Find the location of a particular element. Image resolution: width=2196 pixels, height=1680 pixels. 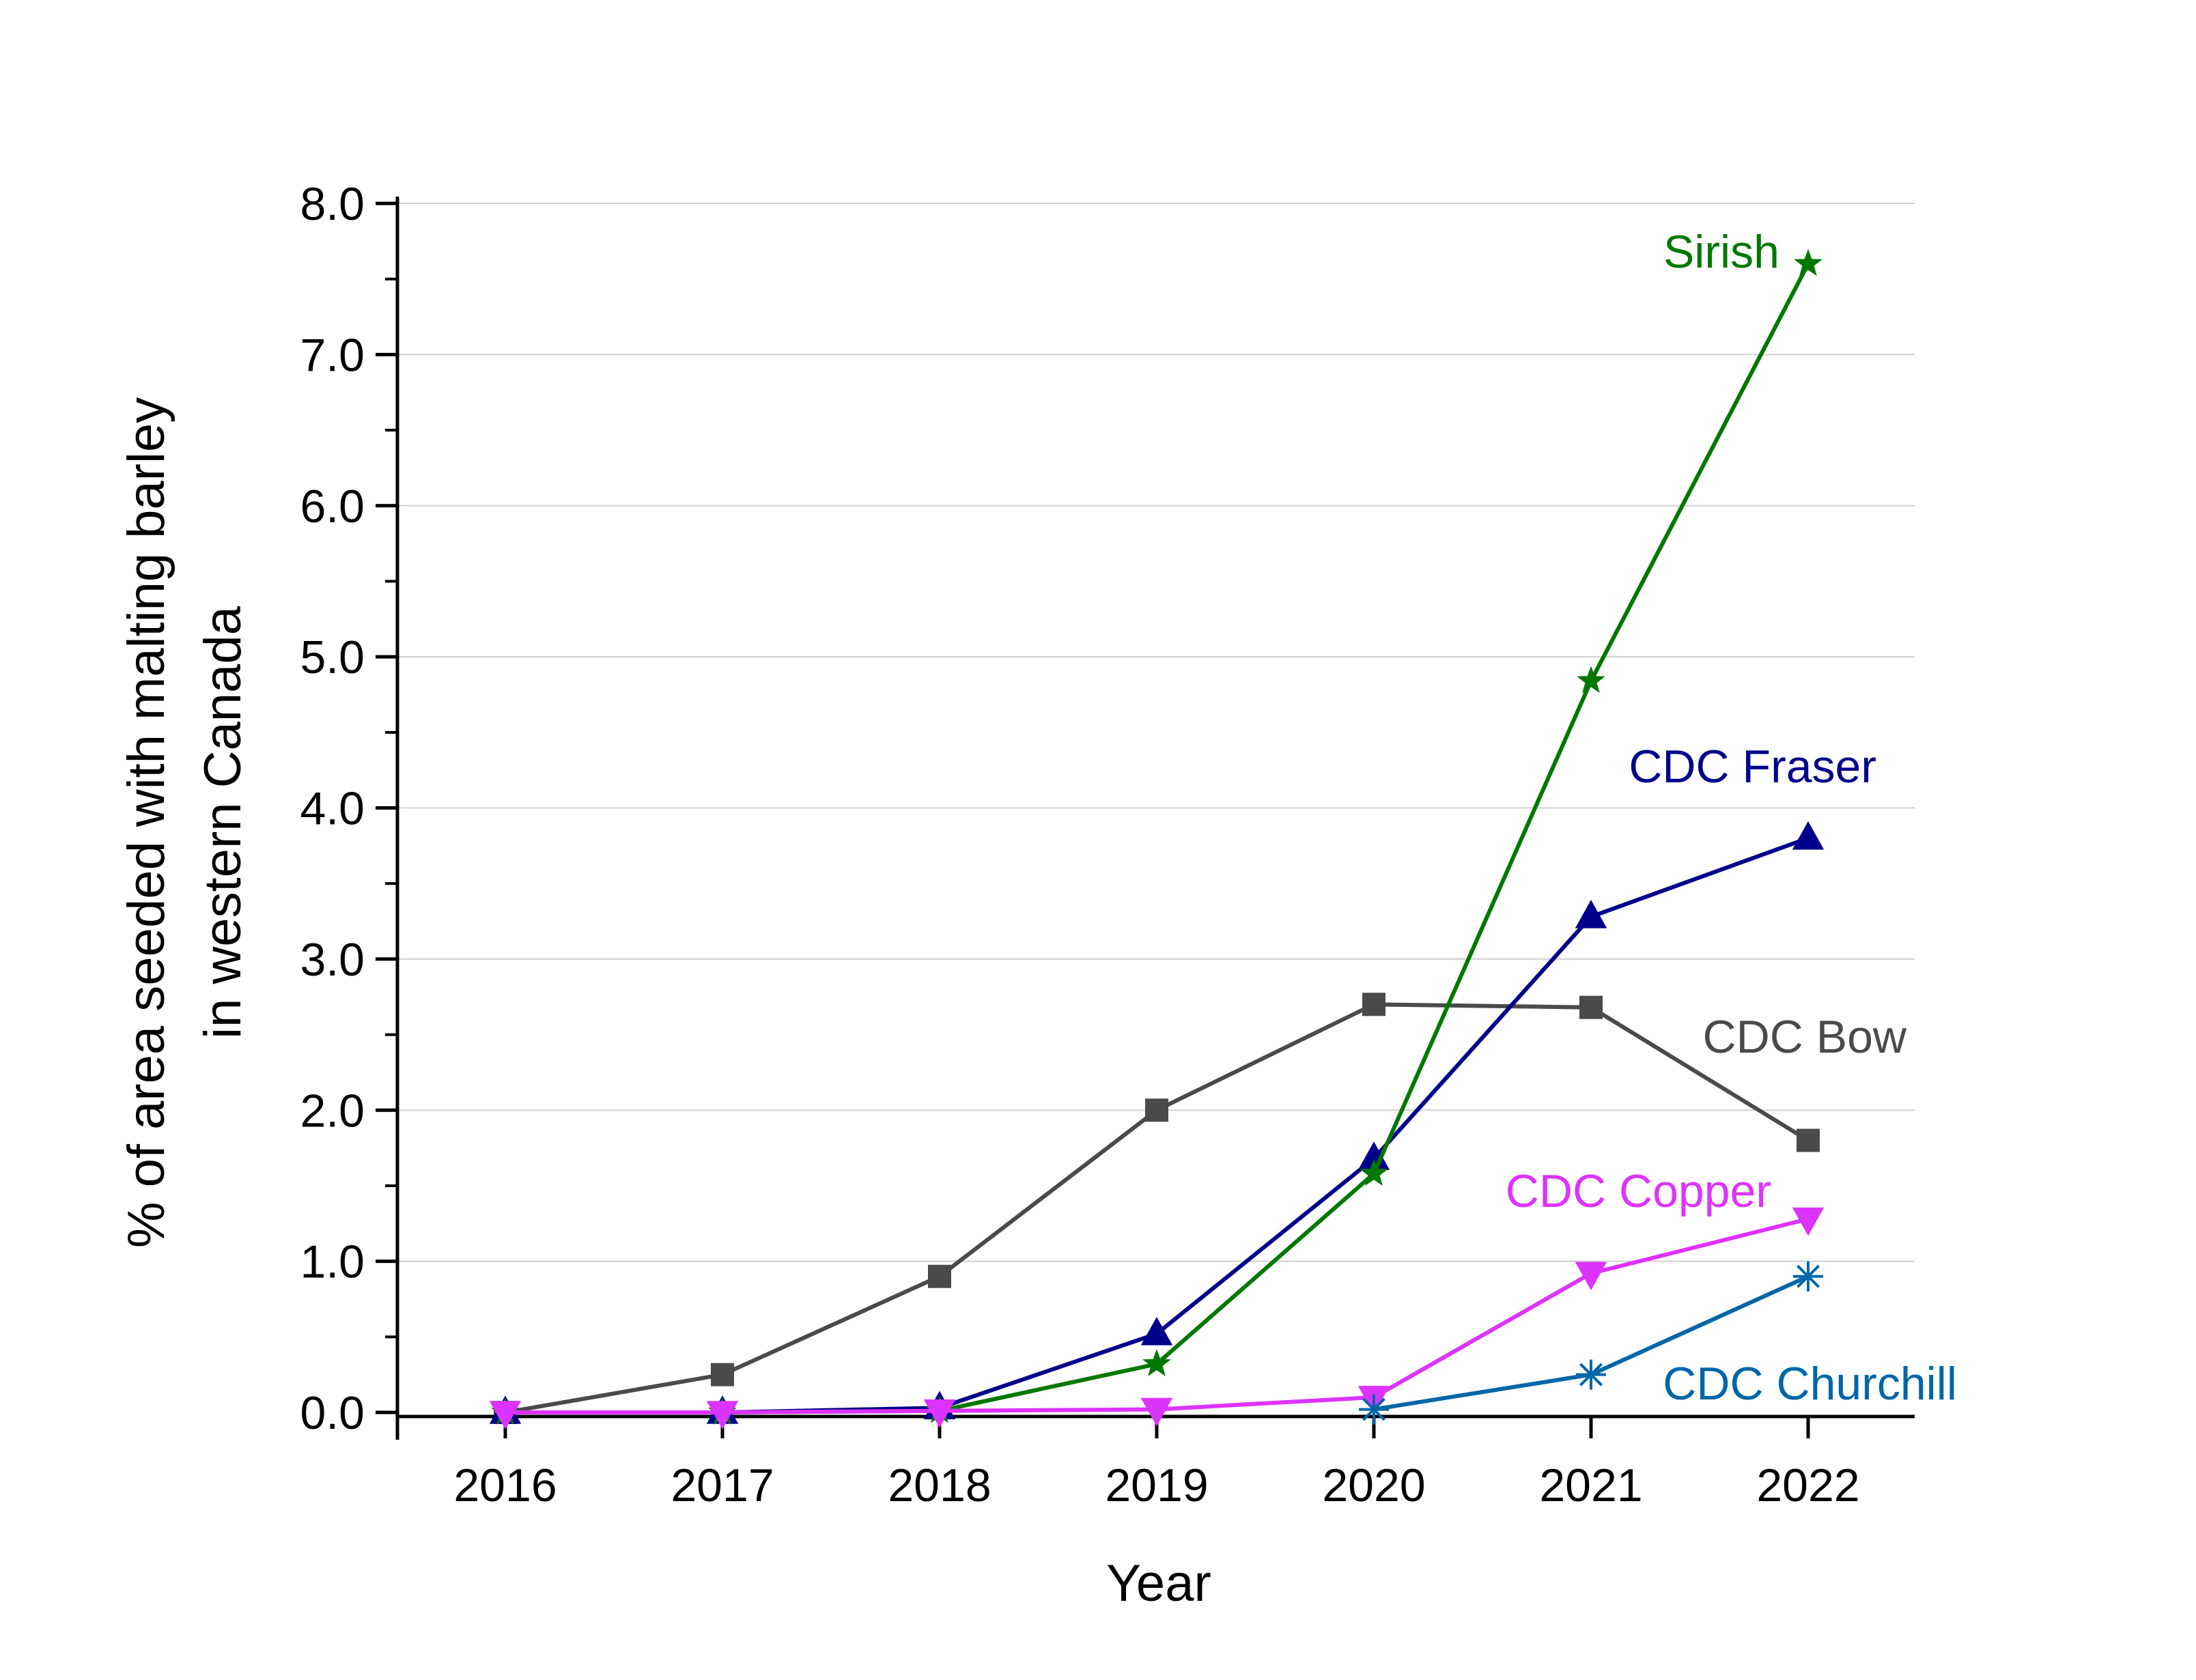

series-label: CDC Bow is located at coordinates (1805, 1037).